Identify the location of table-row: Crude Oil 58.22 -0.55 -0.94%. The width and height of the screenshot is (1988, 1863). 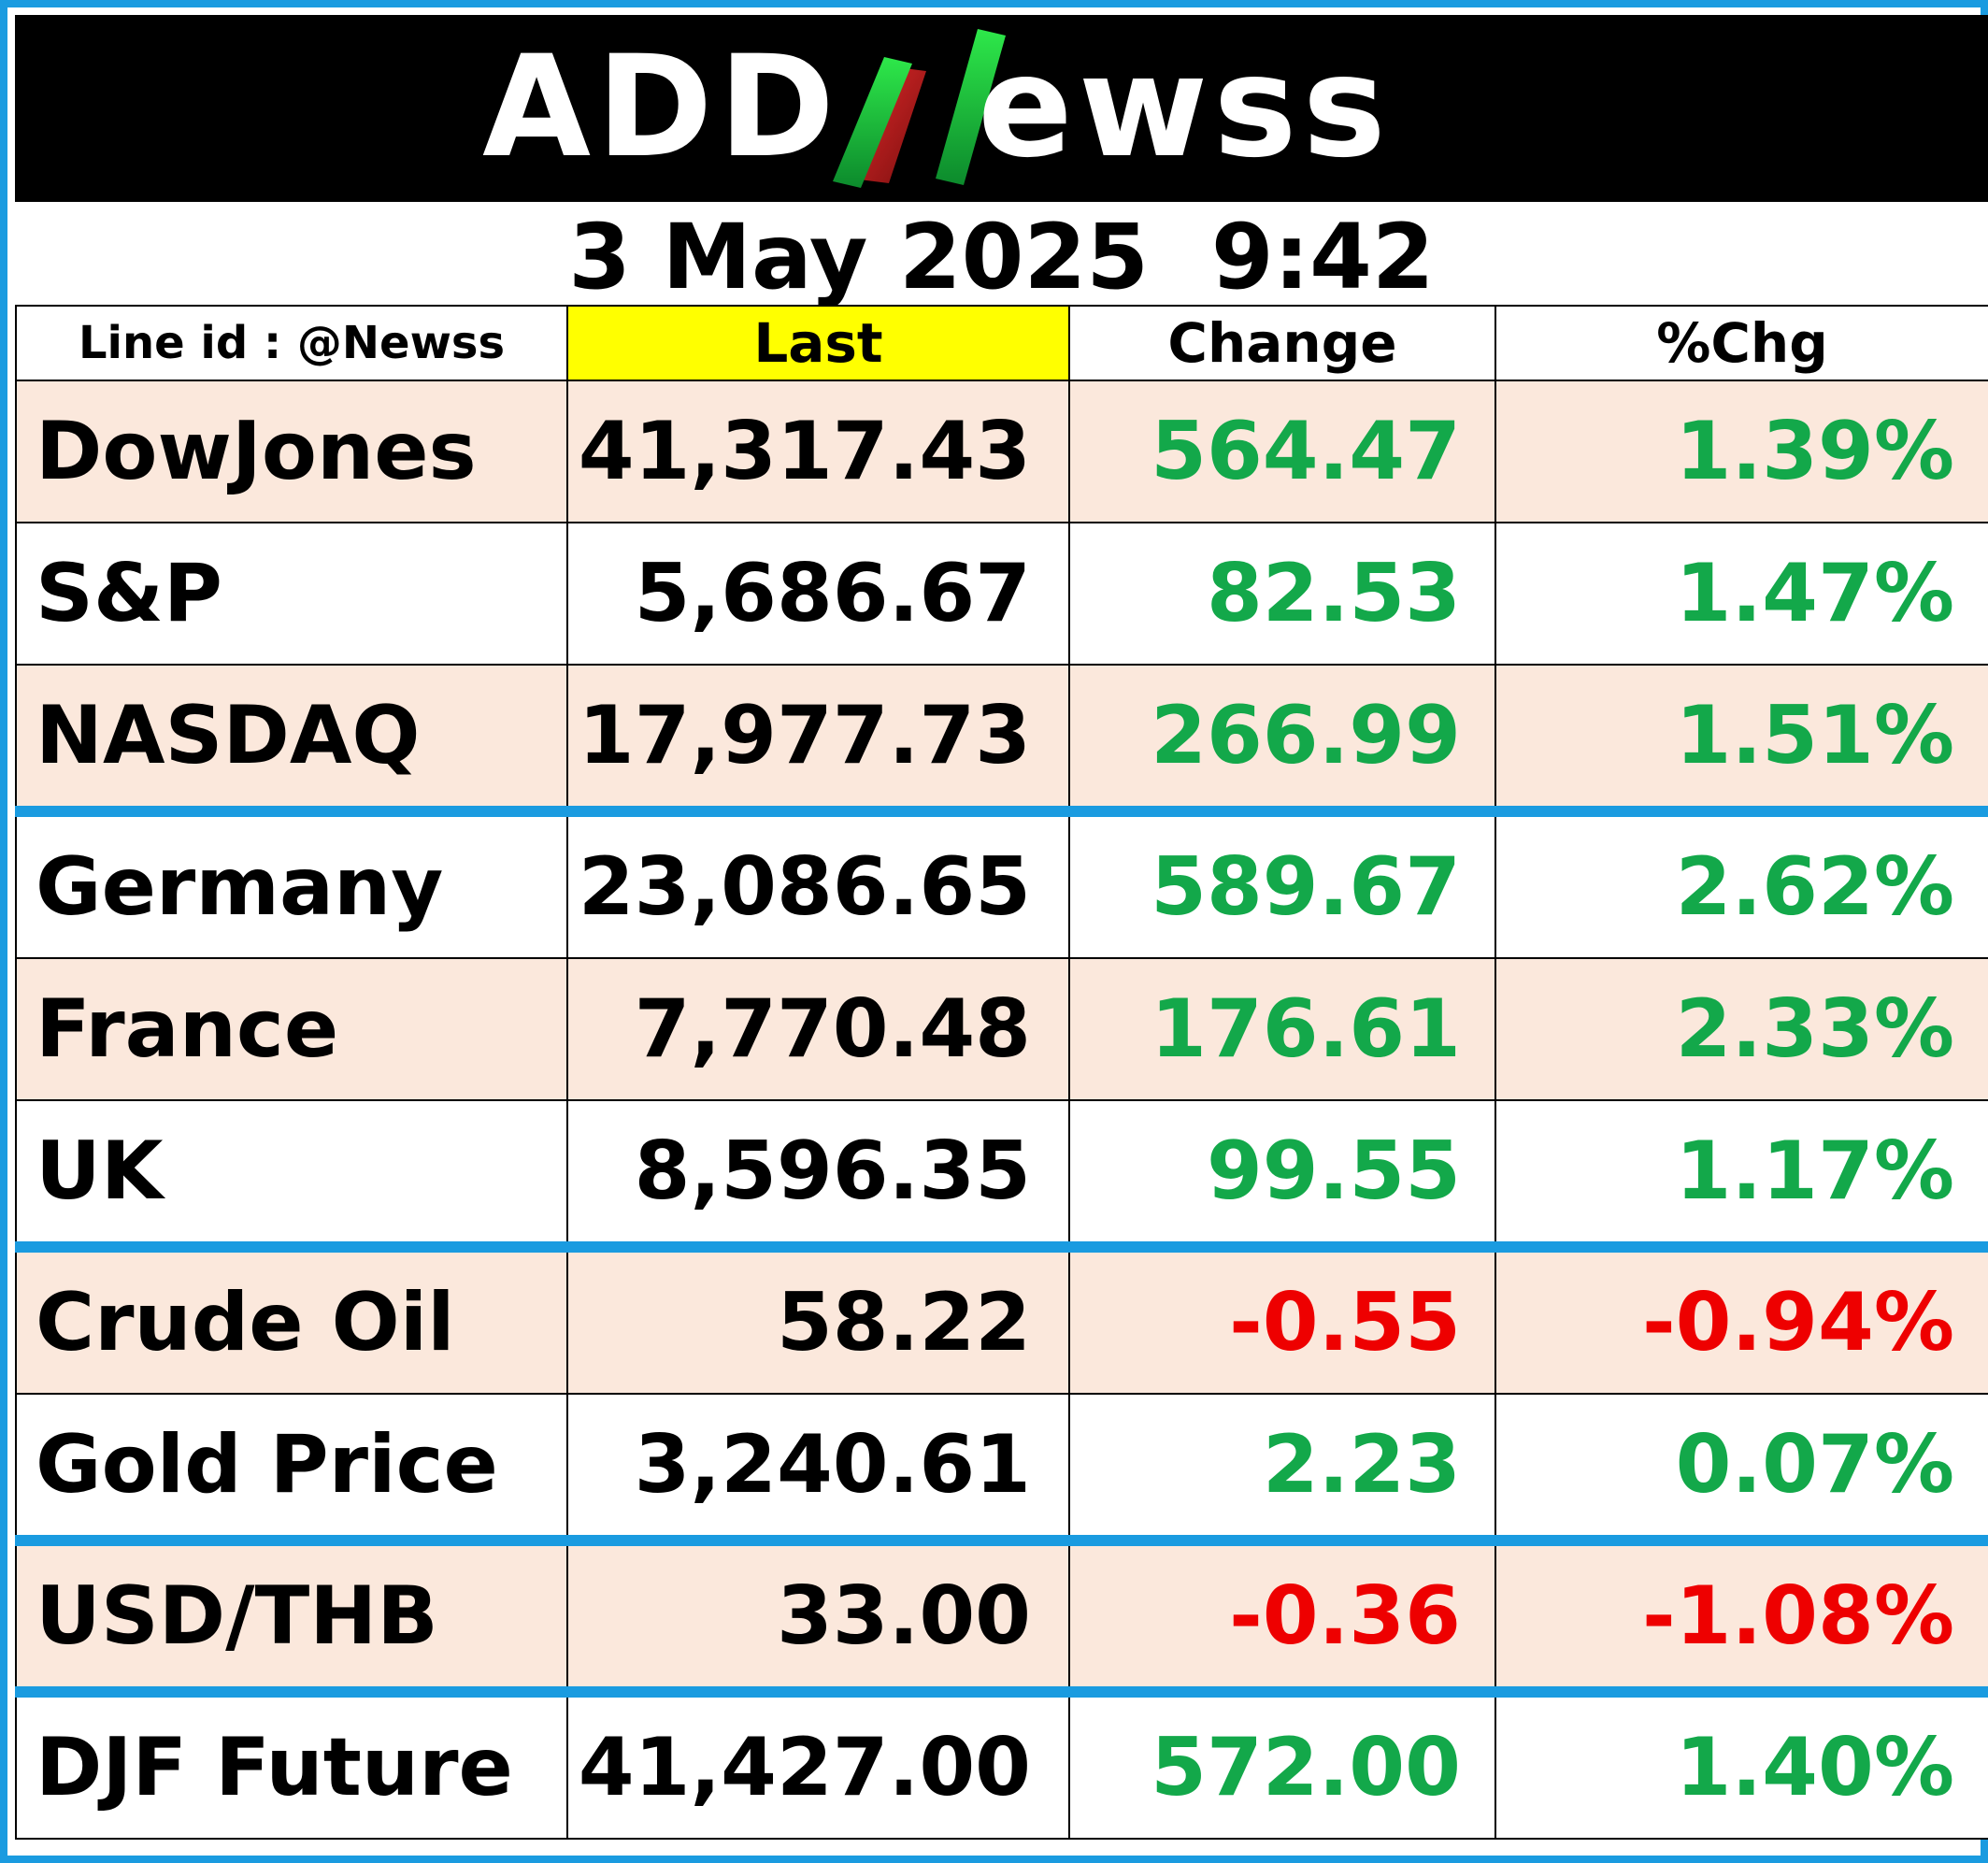
(1001, 1318).